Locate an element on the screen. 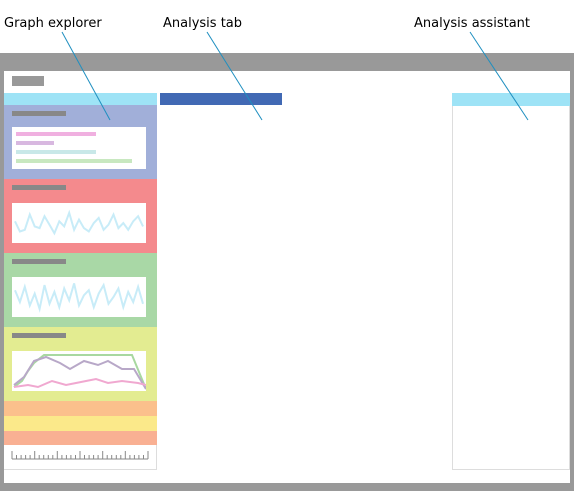 The width and height of the screenshot is (574, 491). preview-line-purple is located at coordinates (80, 372).